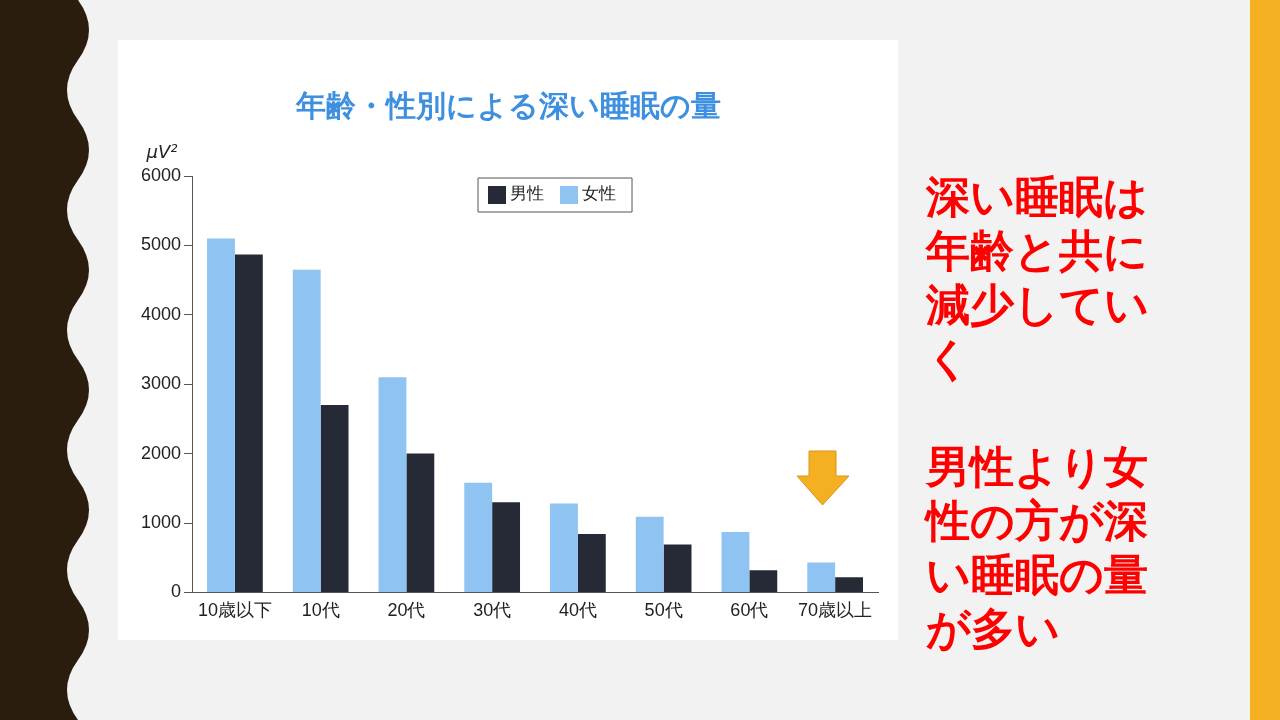 The height and width of the screenshot is (720, 1280). What do you see at coordinates (161, 452) in the screenshot?
I see `y-tick-label: 2000` at bounding box center [161, 452].